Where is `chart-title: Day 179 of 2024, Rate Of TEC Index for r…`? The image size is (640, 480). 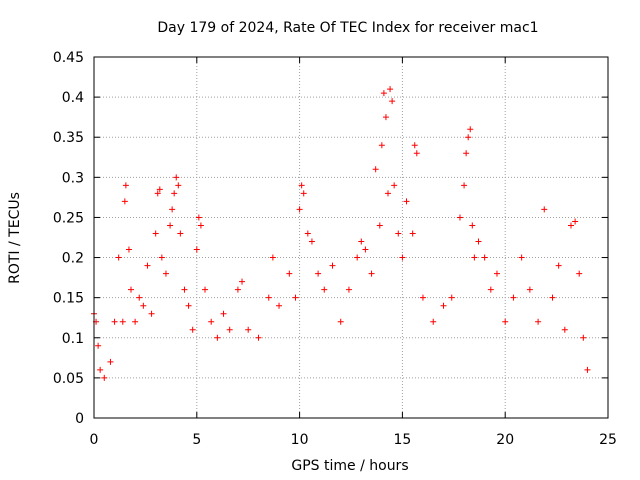
chart-title: Day 179 of 2024, Rate Of TEC Index for r… is located at coordinates (347, 28).